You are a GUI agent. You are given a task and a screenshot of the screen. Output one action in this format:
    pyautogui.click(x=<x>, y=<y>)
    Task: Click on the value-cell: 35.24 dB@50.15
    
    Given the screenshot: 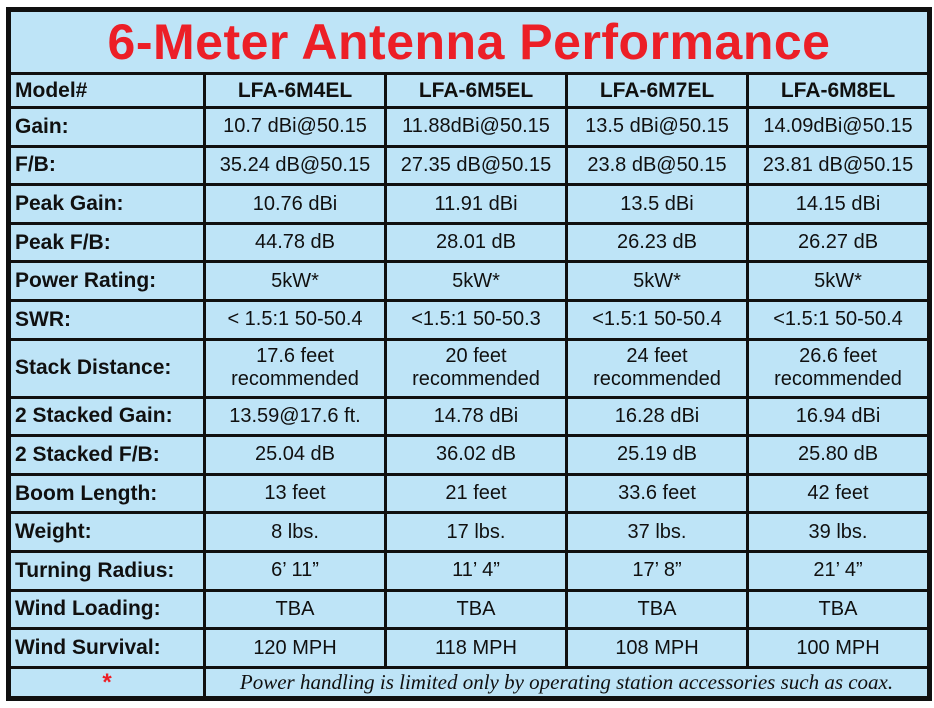 What is the action you would take?
    pyautogui.click(x=295, y=165)
    